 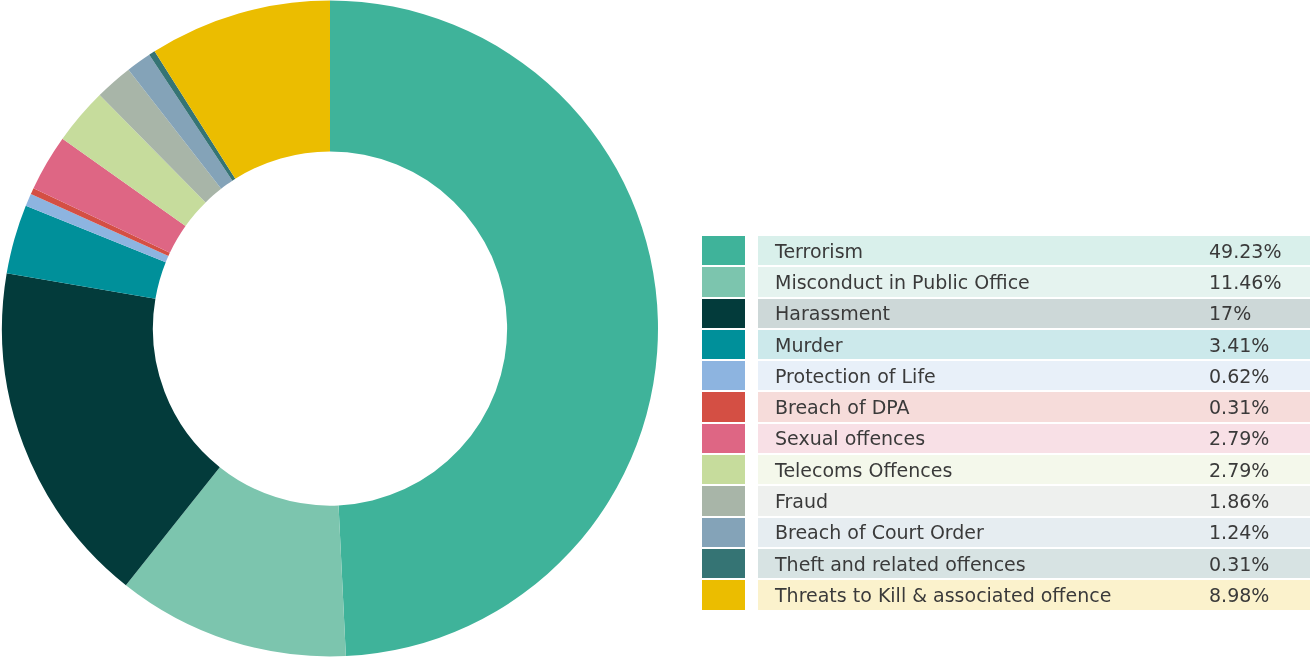 I want to click on legend-label: Harassment, so click(x=832, y=313).